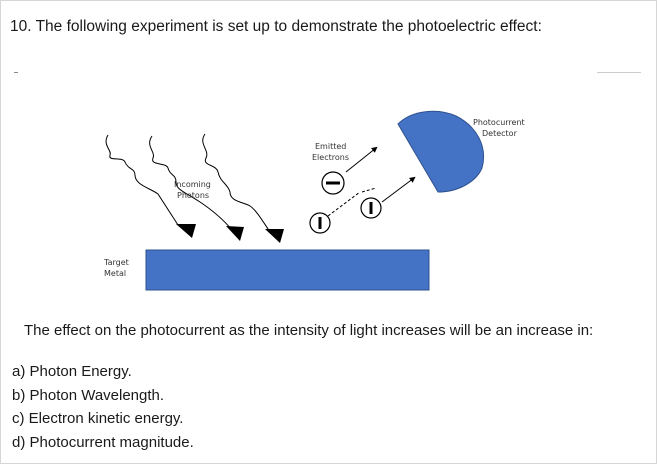 Image resolution: width=657 pixels, height=464 pixels. Describe the element at coordinates (116, 262) in the screenshot. I see `target-label-1: Target` at that location.